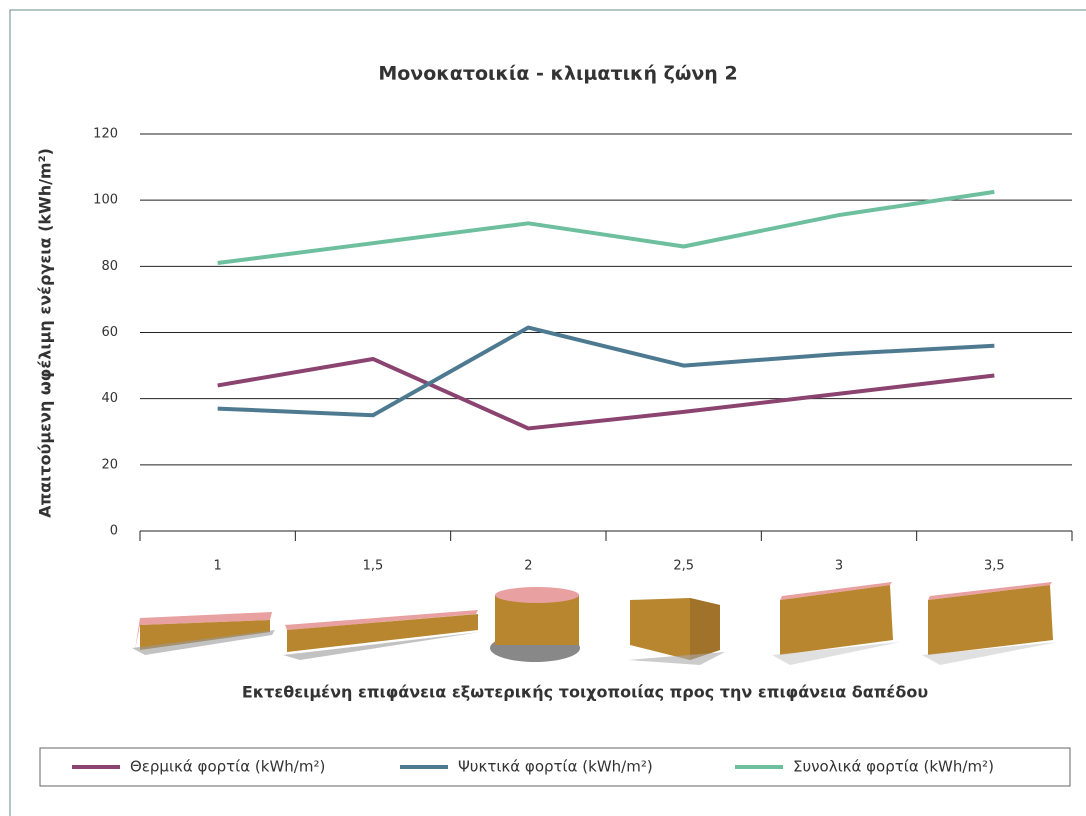 Image resolution: width=1086 pixels, height=816 pixels. I want to click on y-axis-label: Απαιτούμενη ωφέλιμη ενέργεια (kWh/m²), so click(45, 333).